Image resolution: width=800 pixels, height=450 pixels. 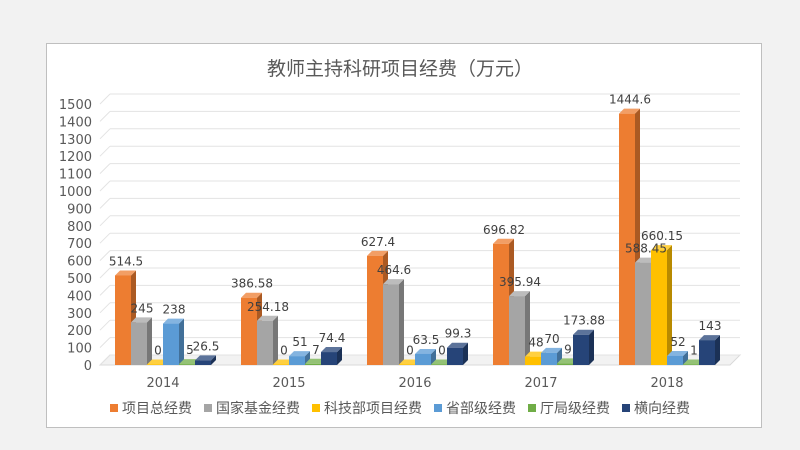 What do you see at coordinates (190, 350) in the screenshot?
I see `data-label: 5` at bounding box center [190, 350].